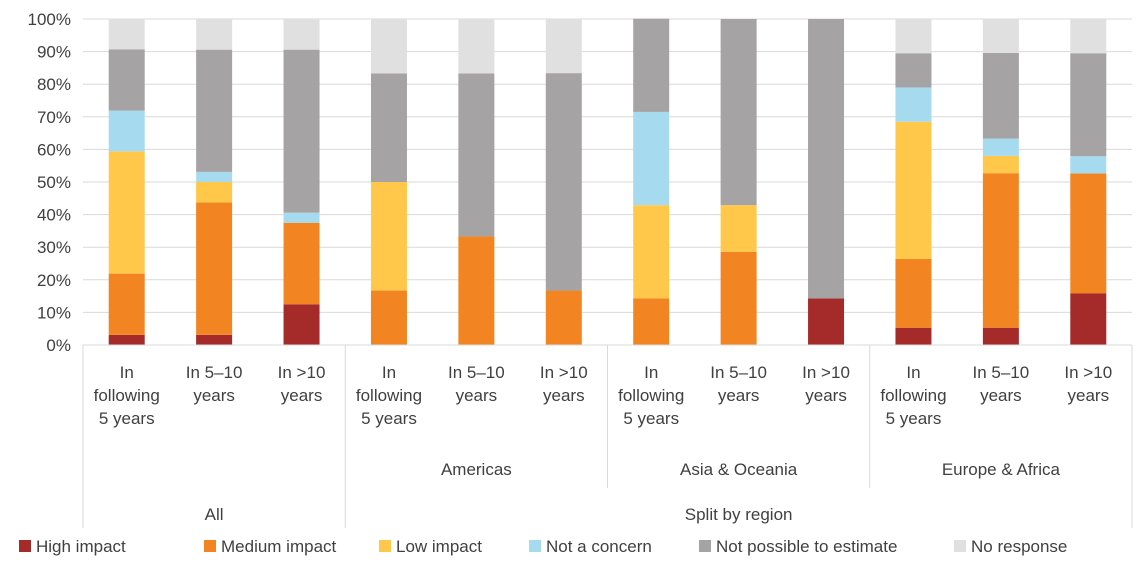 Image resolution: width=1144 pixels, height=565 pixels. Describe the element at coordinates (54, 312) in the screenshot. I see `y-tick-label: 10%` at that location.